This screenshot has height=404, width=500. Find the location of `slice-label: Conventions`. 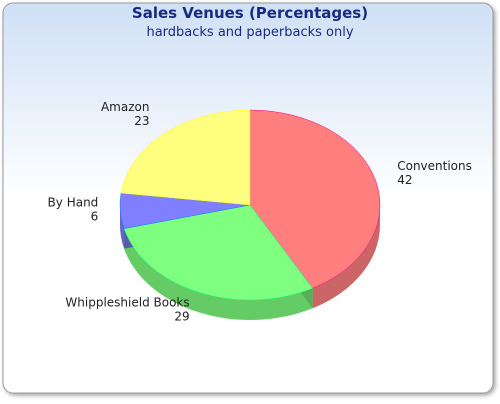

slice-label: Conventions is located at coordinates (434, 166).